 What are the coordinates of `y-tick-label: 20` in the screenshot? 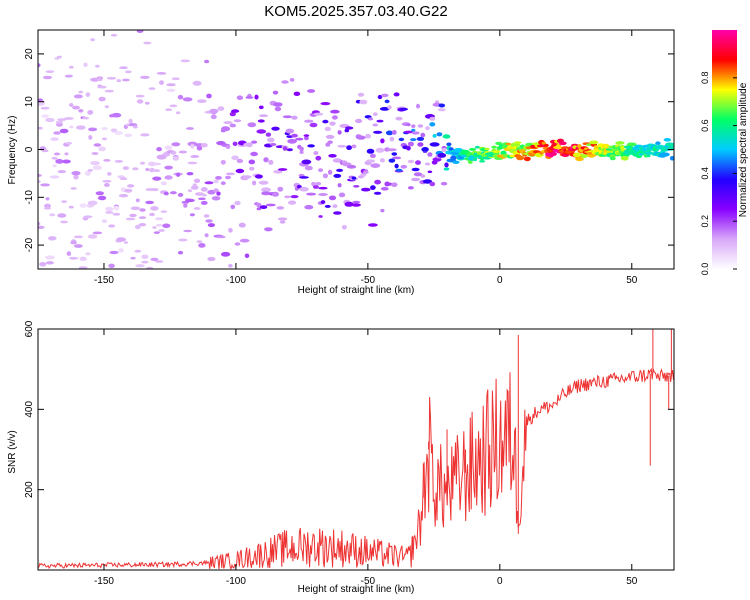 It's located at (29, 54).